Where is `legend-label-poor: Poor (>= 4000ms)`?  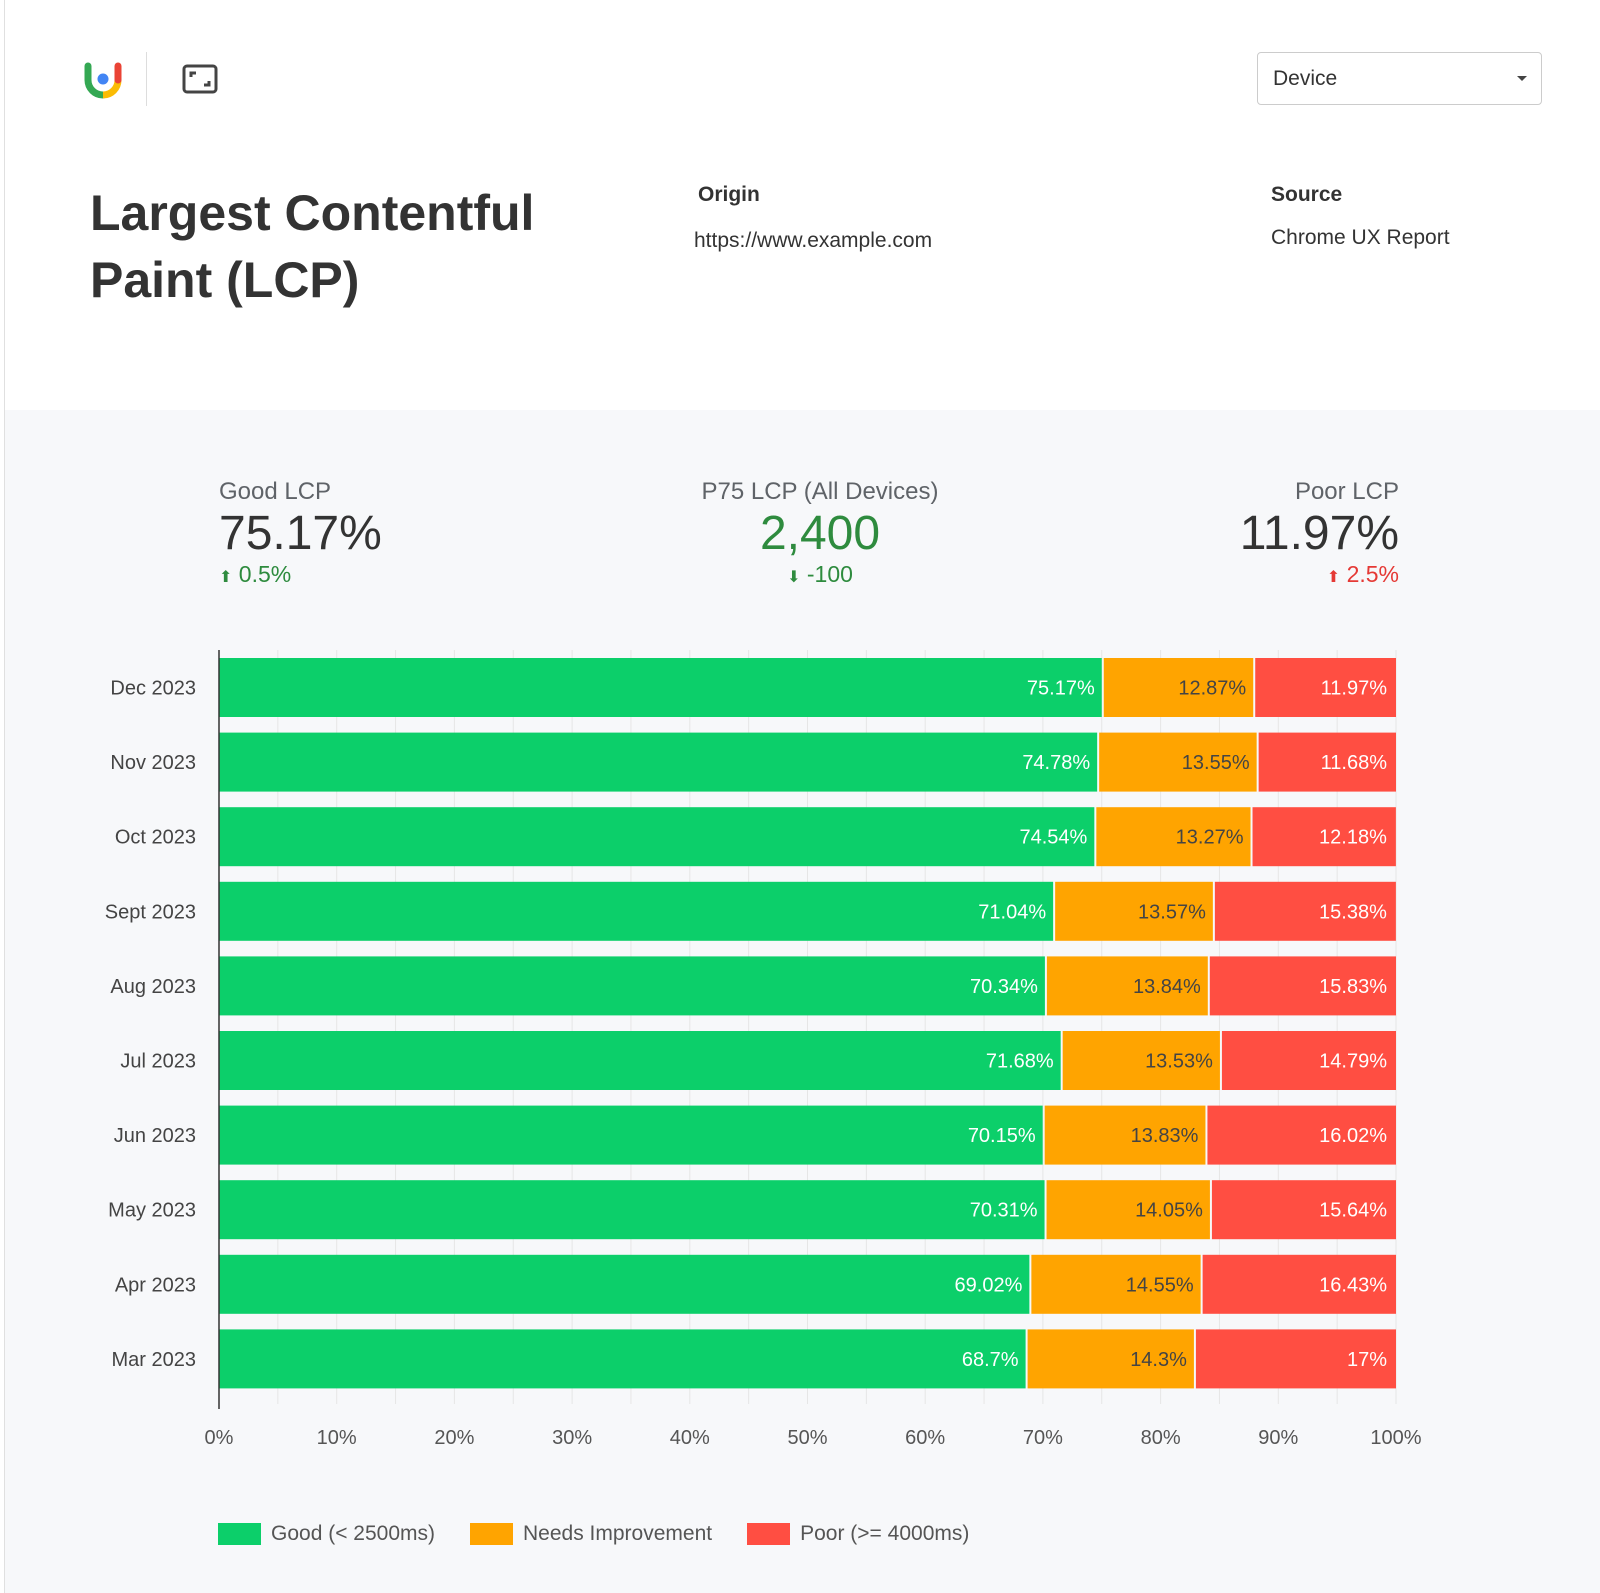
legend-label-poor: Poor (>= 4000ms) is located at coordinates (885, 1533).